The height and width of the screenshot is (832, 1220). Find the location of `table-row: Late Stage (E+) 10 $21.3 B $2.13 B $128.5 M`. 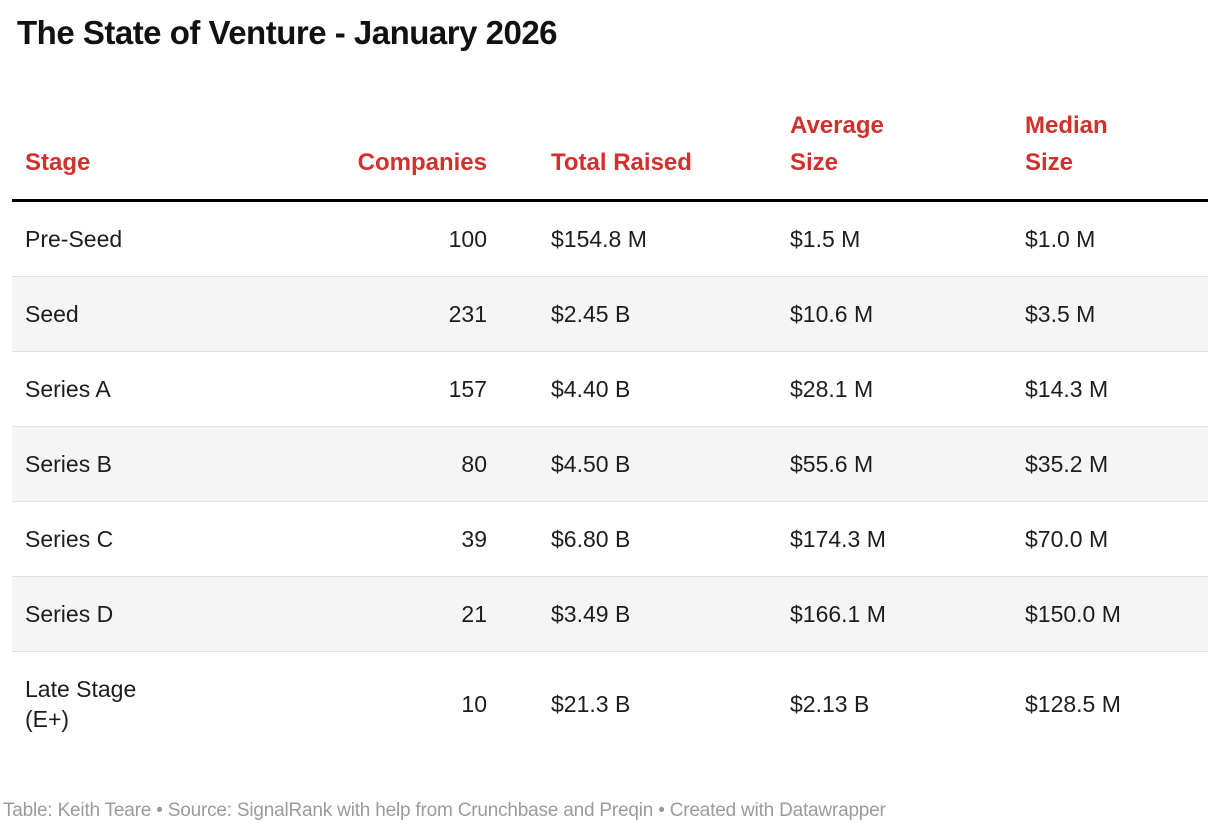

table-row: Late Stage (E+) 10 $21.3 B $2.13 B $128.5 M is located at coordinates (610, 704).